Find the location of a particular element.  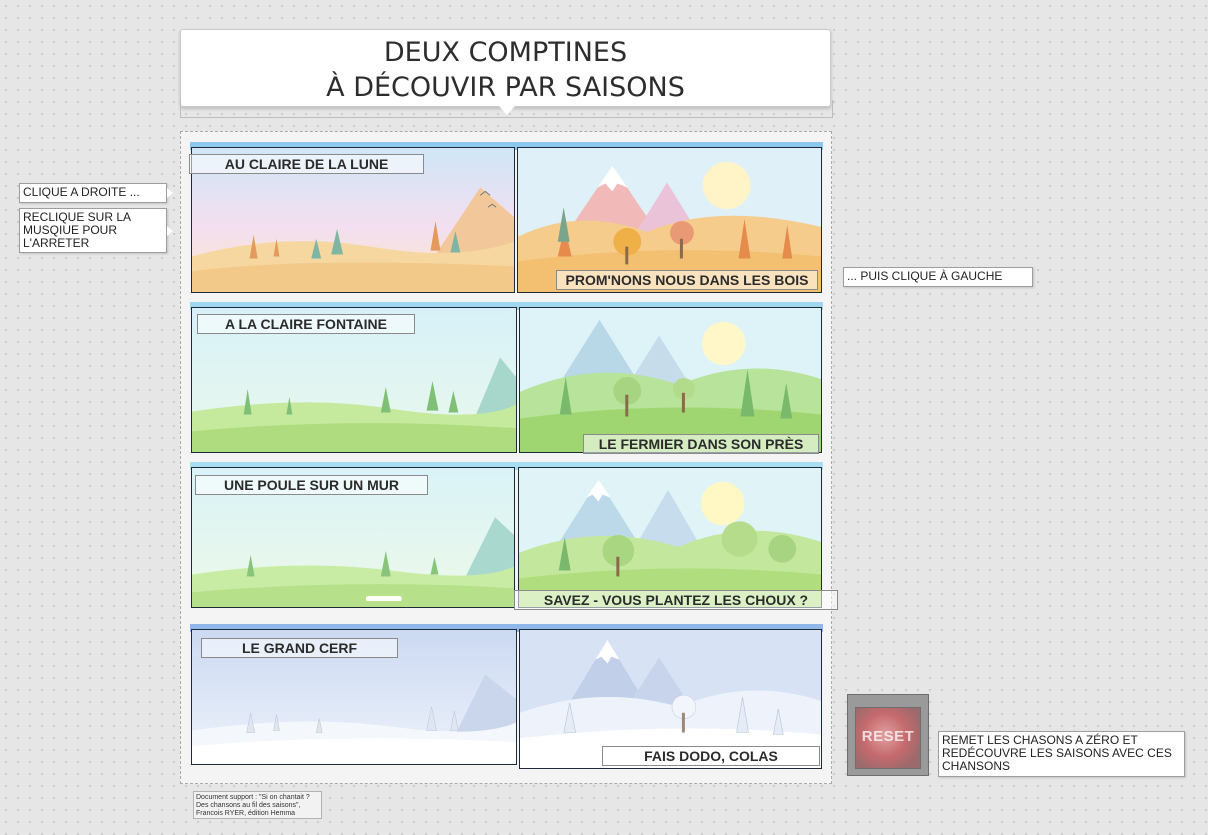

reset-button: RESET is located at coordinates (888, 735).